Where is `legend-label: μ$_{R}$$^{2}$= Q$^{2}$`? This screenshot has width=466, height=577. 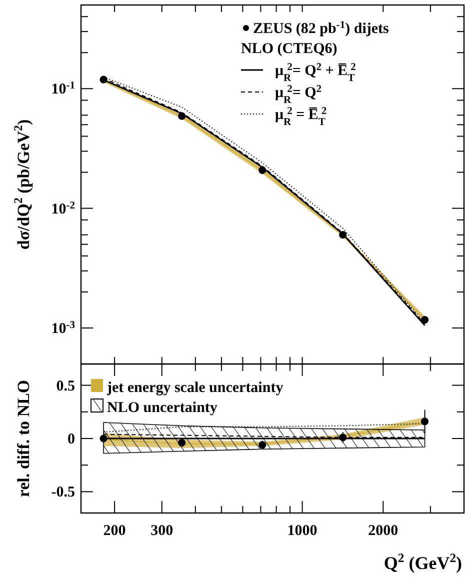
legend-label: μ$_{R}$$^{2}$= Q$^{2}$ is located at coordinates (298, 95).